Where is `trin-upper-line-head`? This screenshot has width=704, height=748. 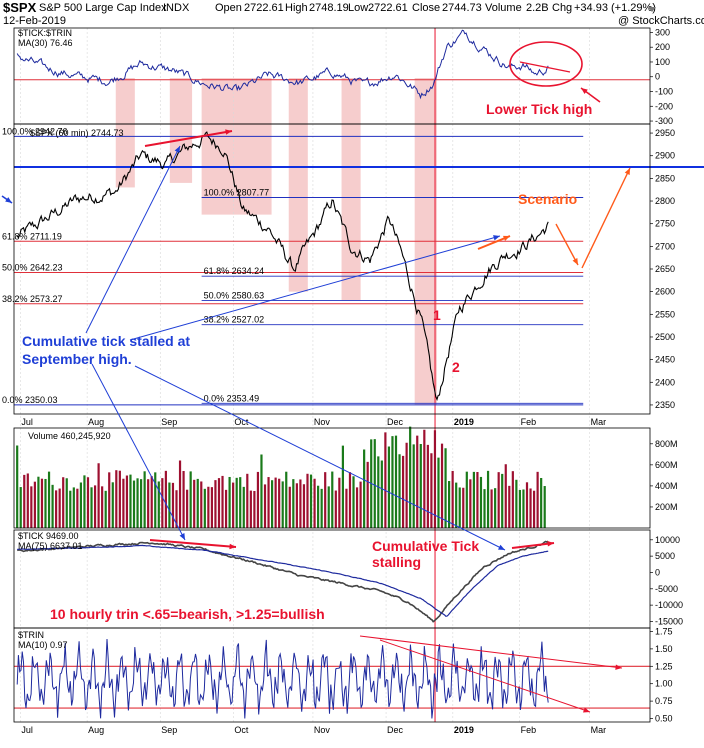
trin-upper-line-head is located at coordinates (618, 667).